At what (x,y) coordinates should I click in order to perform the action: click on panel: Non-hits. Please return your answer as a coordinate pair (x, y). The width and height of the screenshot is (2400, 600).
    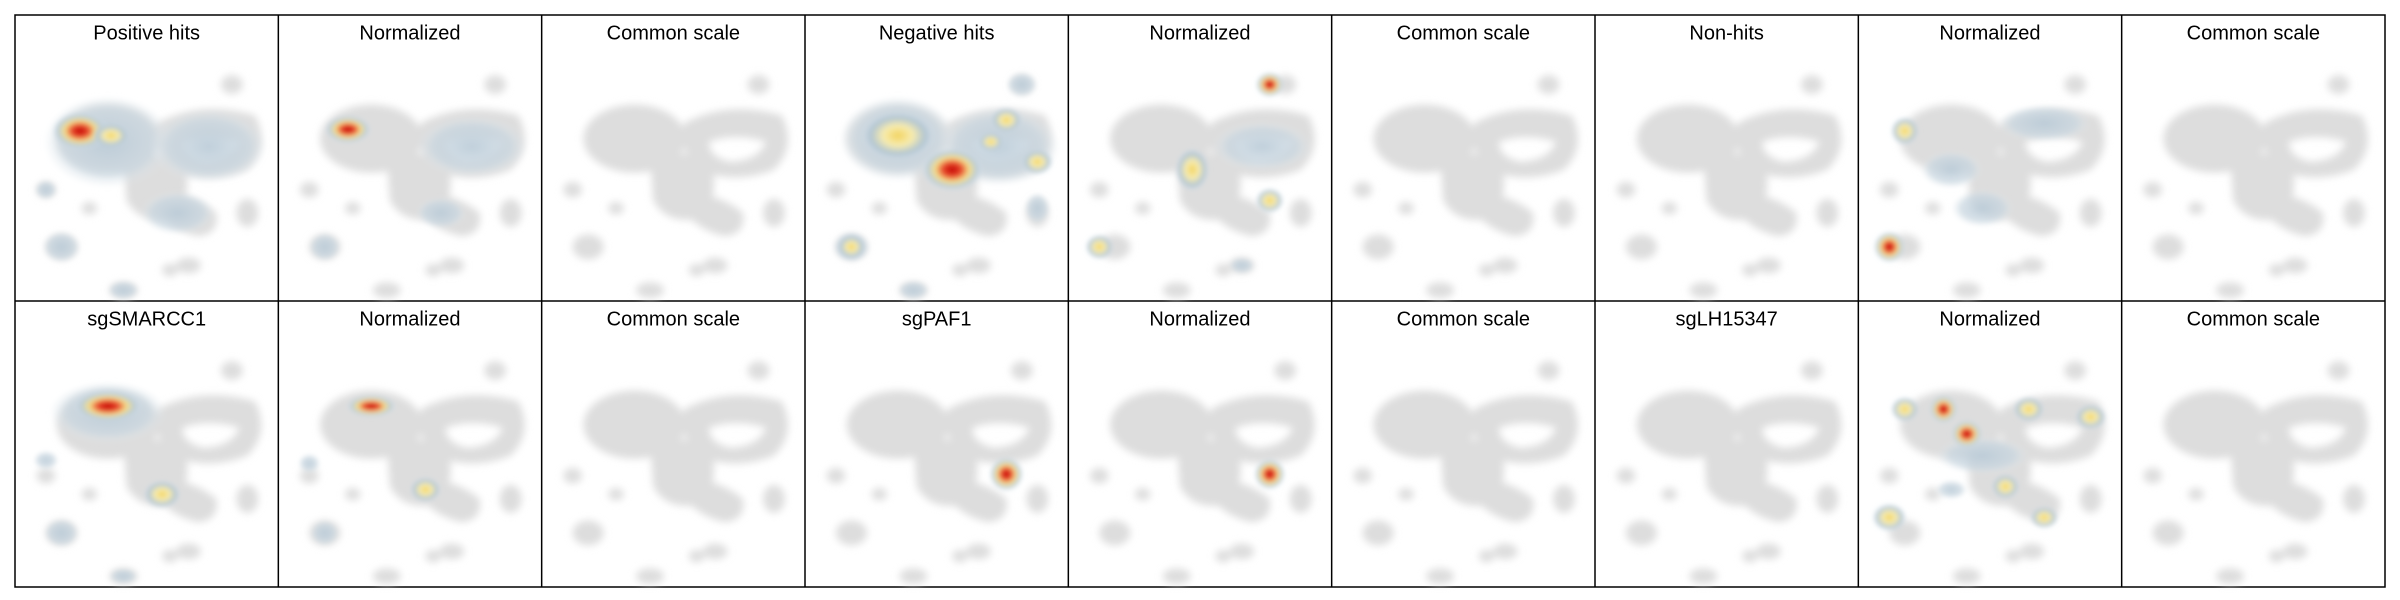
    Looking at the image, I should click on (1729, 160).